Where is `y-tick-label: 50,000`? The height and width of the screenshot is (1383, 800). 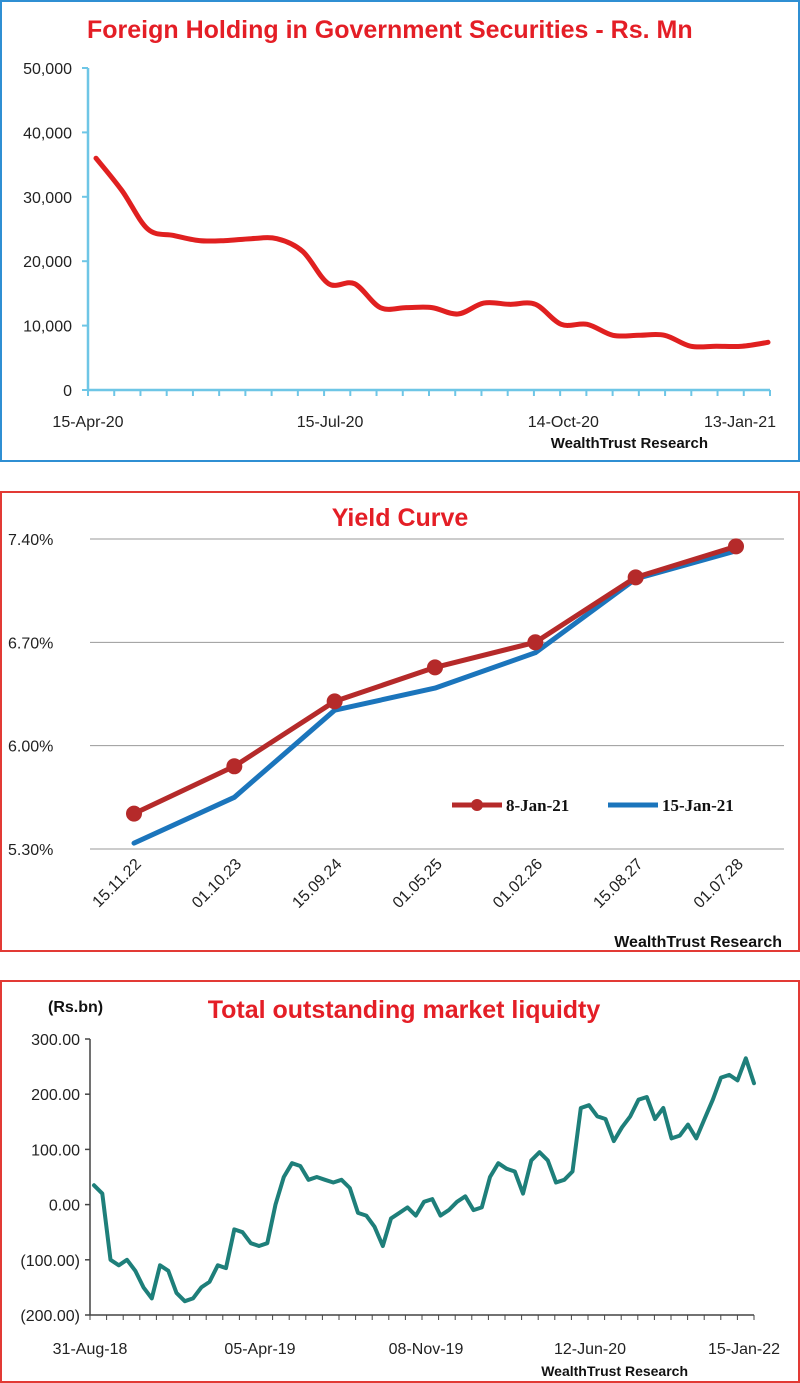
y-tick-label: 50,000 is located at coordinates (47, 69).